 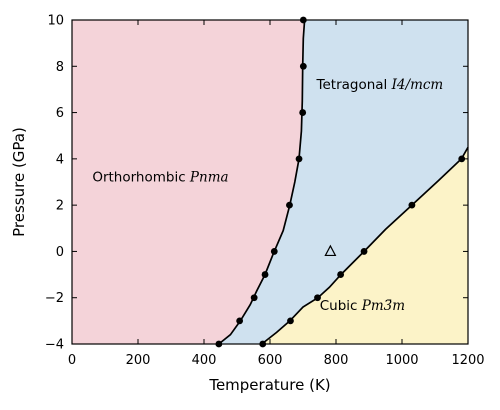 I want to click on tetragonal-space-group: I4/mcm, so click(x=417, y=85).